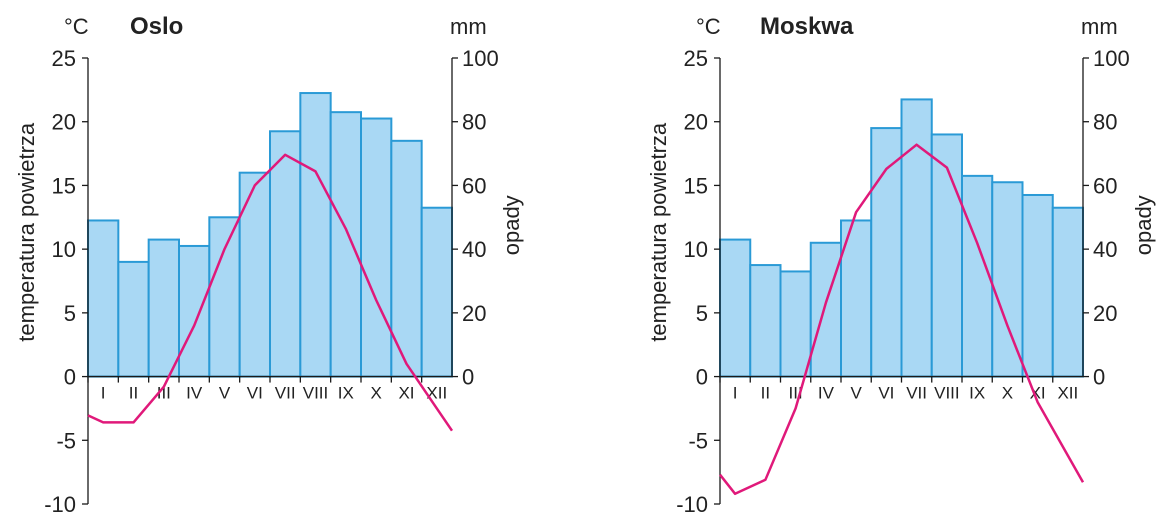  What do you see at coordinates (164, 393) in the screenshot?
I see `month-label-III: III` at bounding box center [164, 393].